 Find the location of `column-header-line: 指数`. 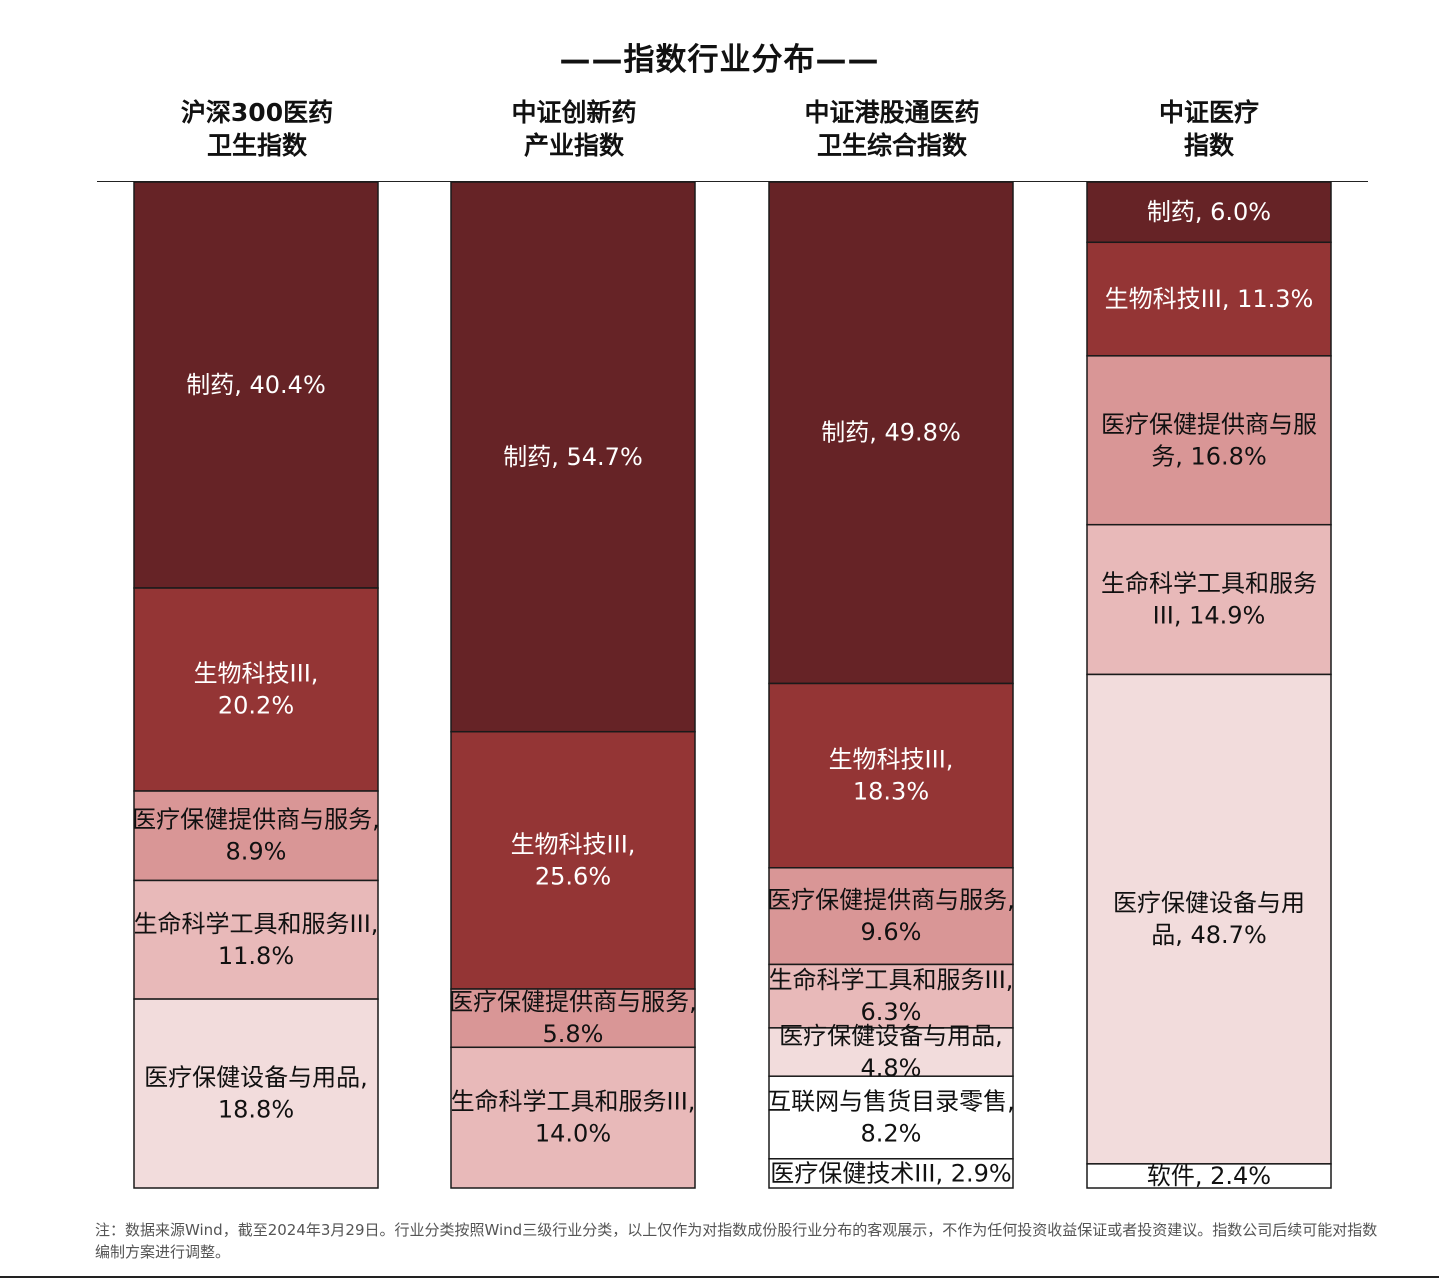

column-header-line: 指数 is located at coordinates (1208, 145).